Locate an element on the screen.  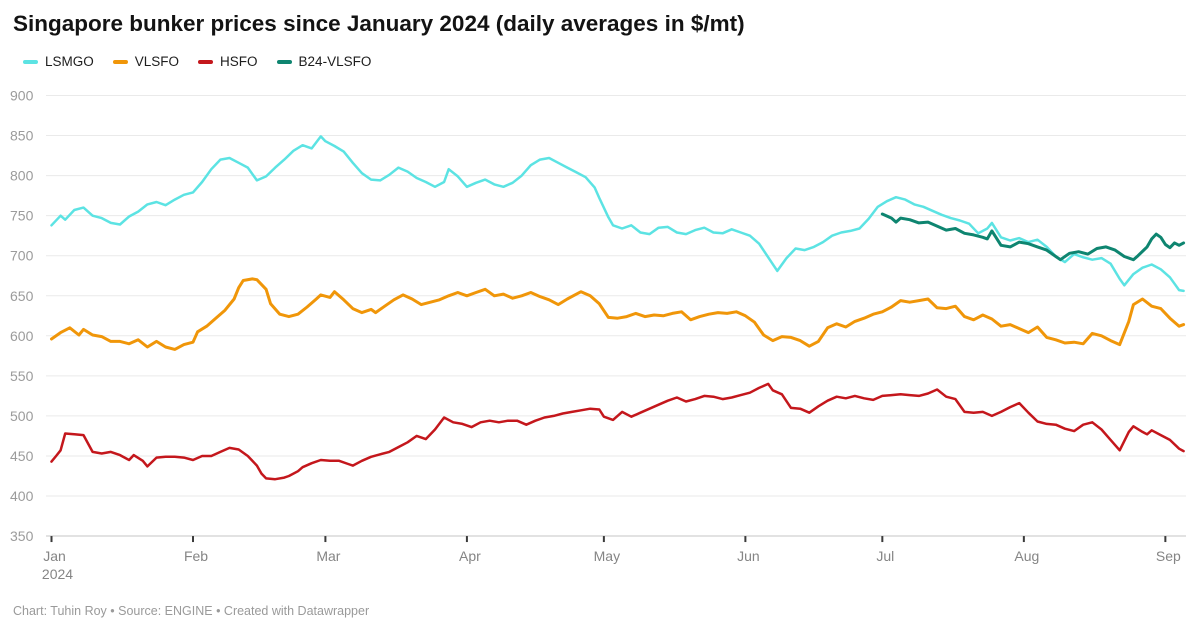
legend-label: HSFO is located at coordinates (239, 61).